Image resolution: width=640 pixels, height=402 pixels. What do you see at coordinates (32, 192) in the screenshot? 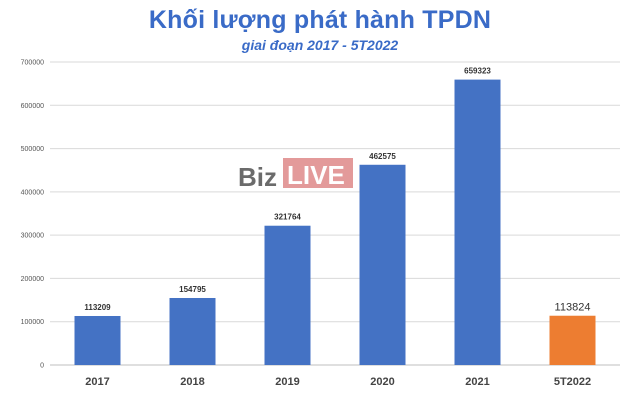
I see `y-tick-label: 400000` at bounding box center [32, 192].